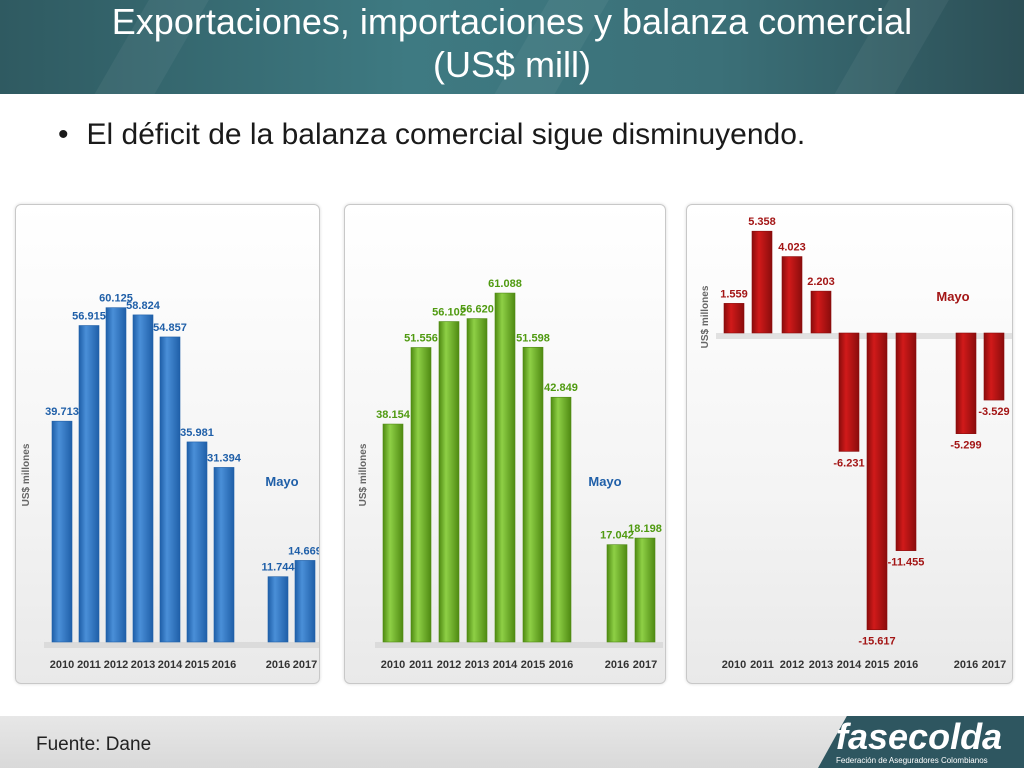 Image resolution: width=1024 pixels, height=768 pixels. Describe the element at coordinates (792, 248) in the screenshot. I see `value-label-2: 4.023` at that location.